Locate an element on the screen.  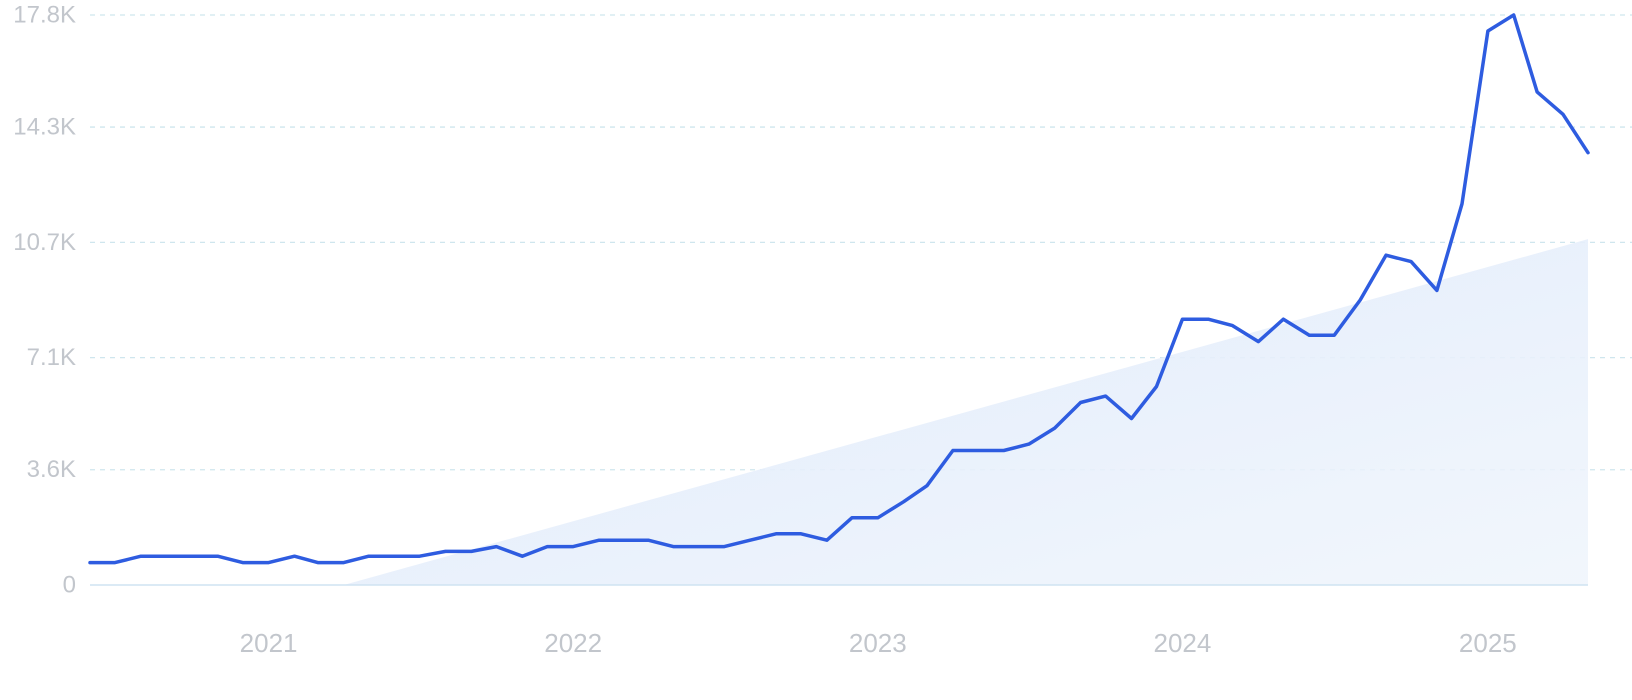
x-tick-label: 2025 is located at coordinates (1488, 643).